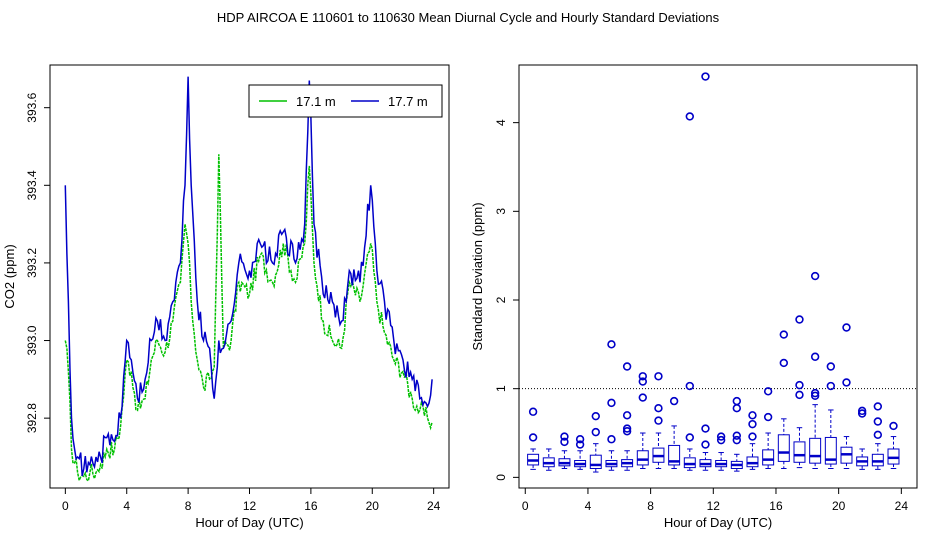  I want to click on legend-label: 17.7 m, so click(408, 101).